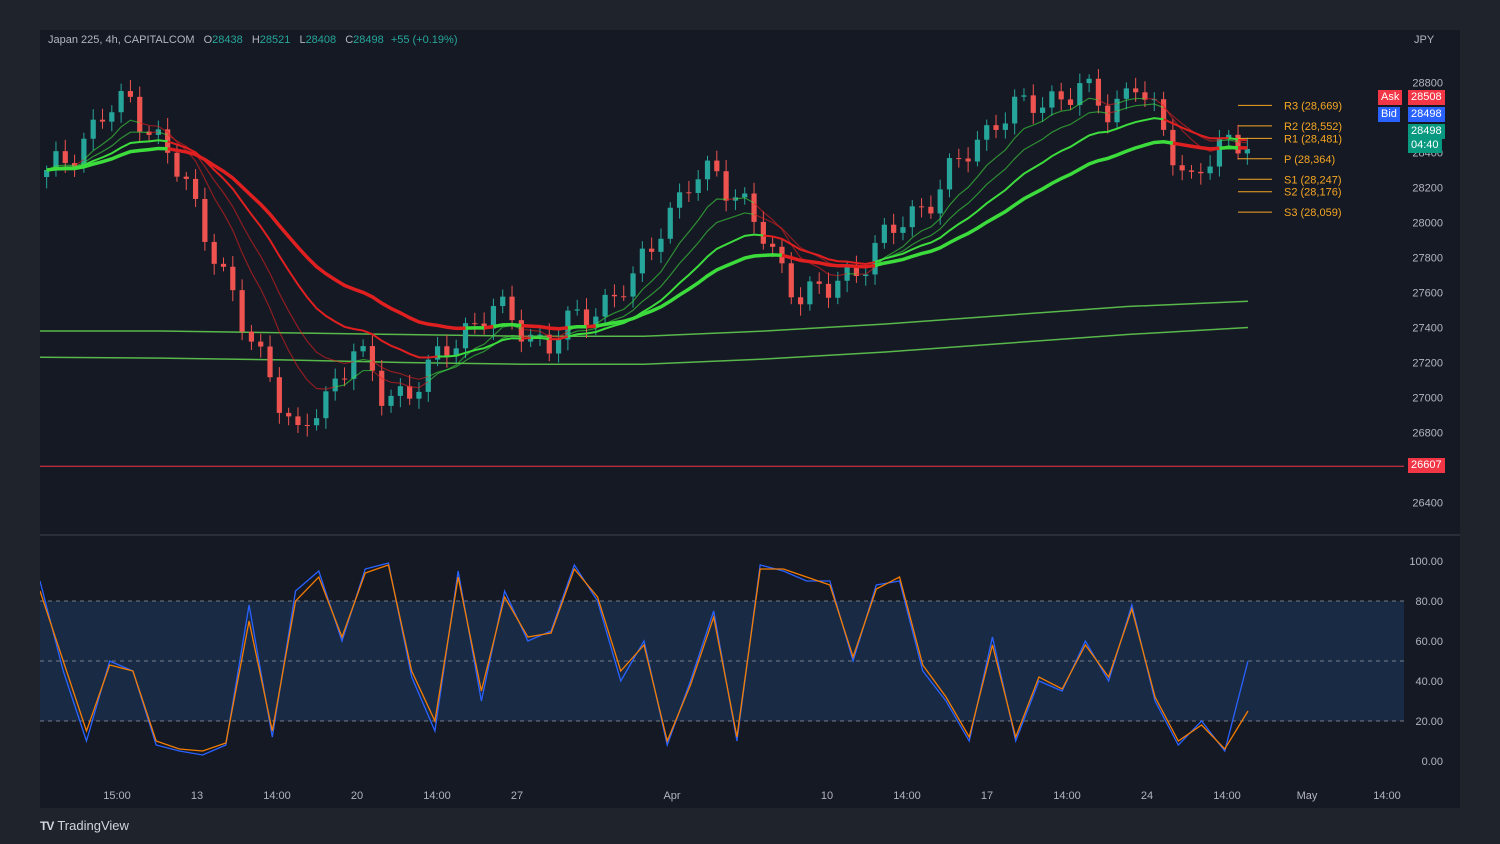 This screenshot has height=844, width=1500. I want to click on open-label: O, so click(208, 40).